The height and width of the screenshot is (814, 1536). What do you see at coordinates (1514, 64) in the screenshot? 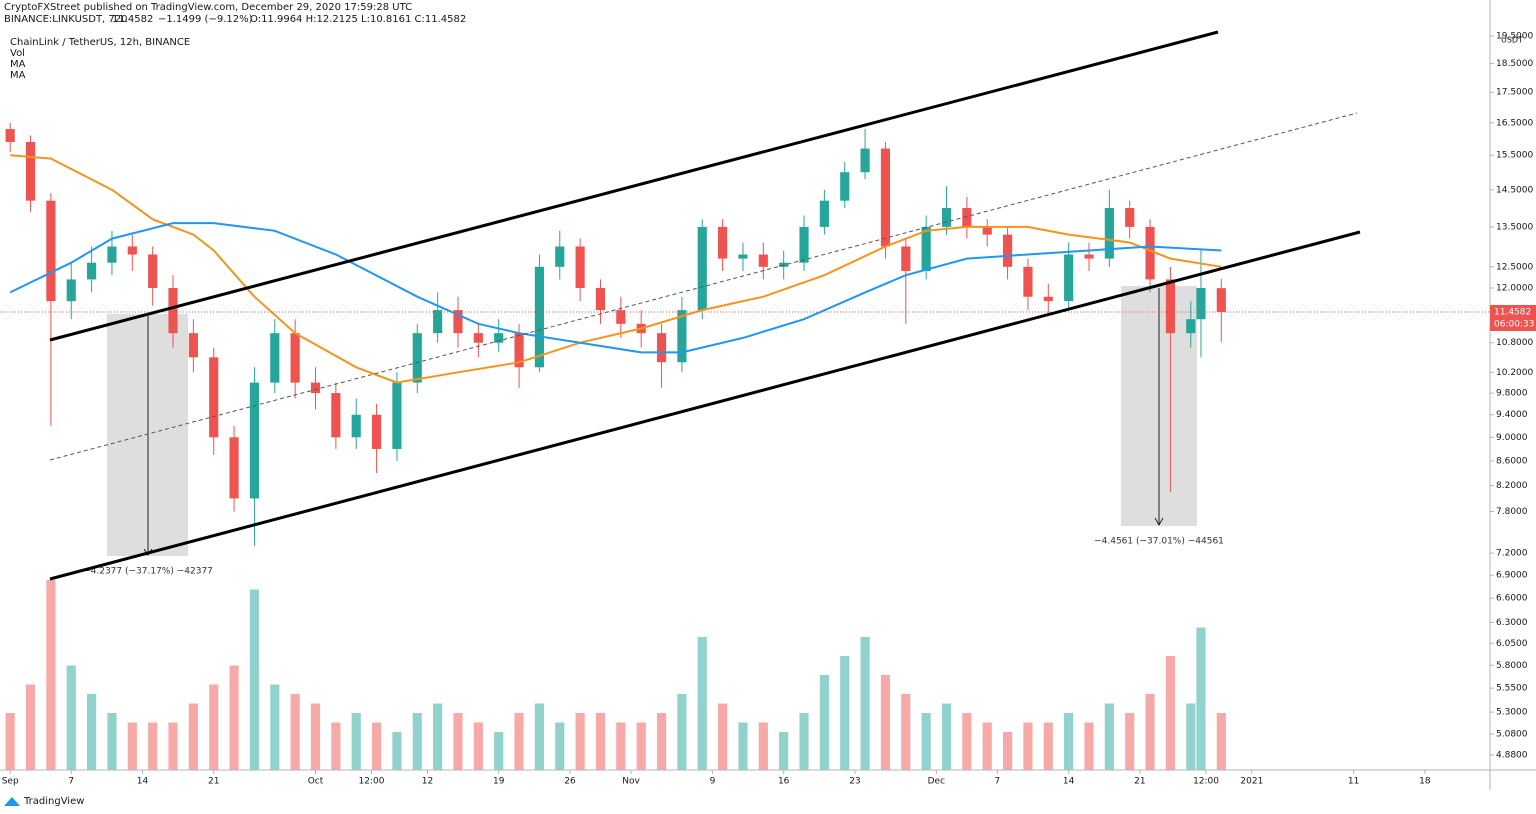
I see `y-tick-label: 18.5000` at bounding box center [1514, 64].